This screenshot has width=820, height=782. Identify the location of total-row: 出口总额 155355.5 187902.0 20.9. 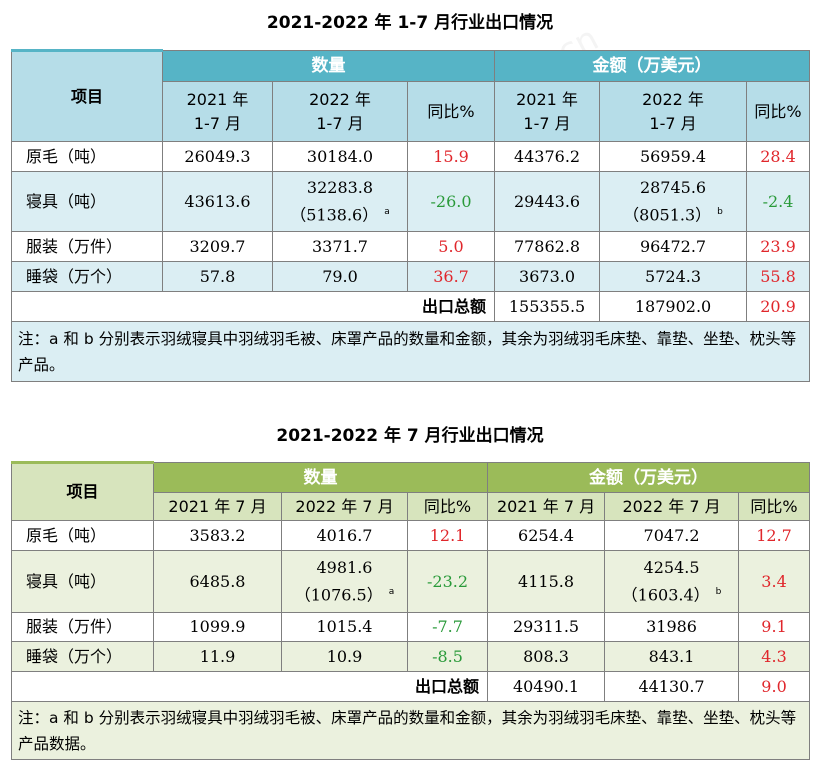
(410, 306).